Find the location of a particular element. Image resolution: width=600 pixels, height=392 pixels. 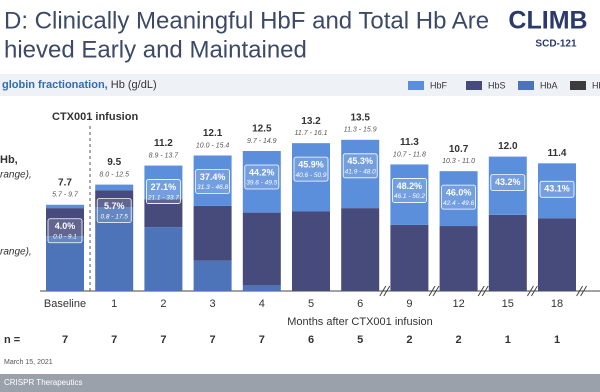

subtitle-bold: globin fractionation, is located at coordinates (55, 85).